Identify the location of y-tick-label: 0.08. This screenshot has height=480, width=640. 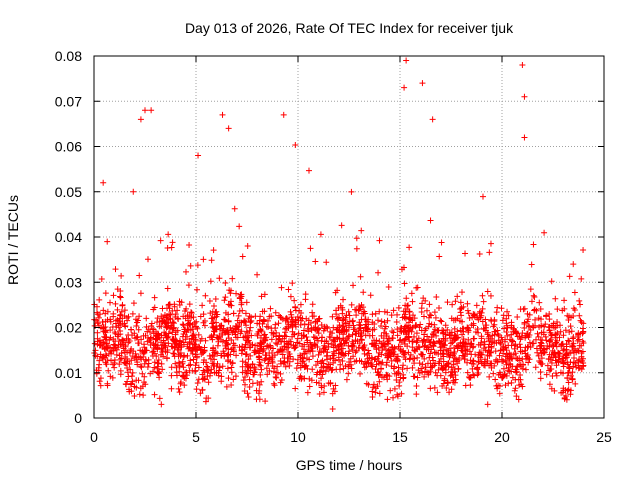
(68, 56).